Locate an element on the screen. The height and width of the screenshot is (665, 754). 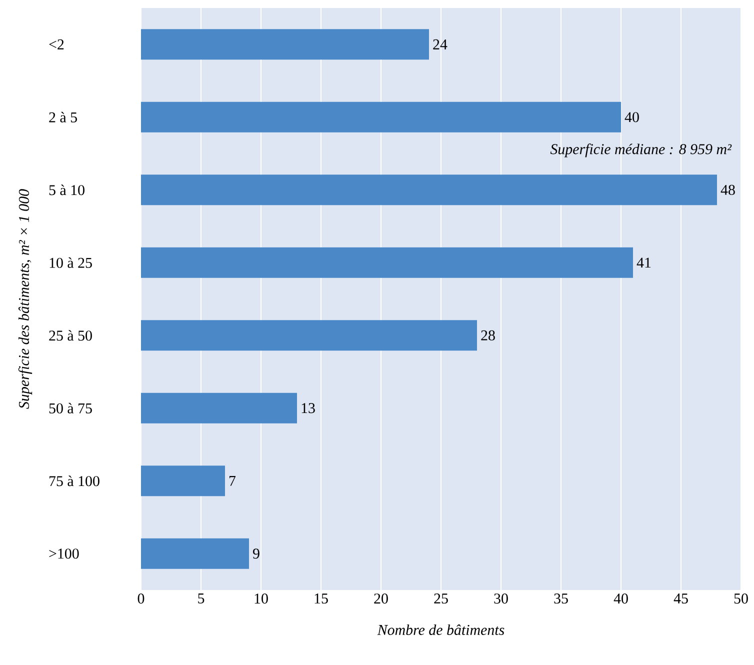
y-tick-label: 75 à 100 is located at coordinates (75, 481).